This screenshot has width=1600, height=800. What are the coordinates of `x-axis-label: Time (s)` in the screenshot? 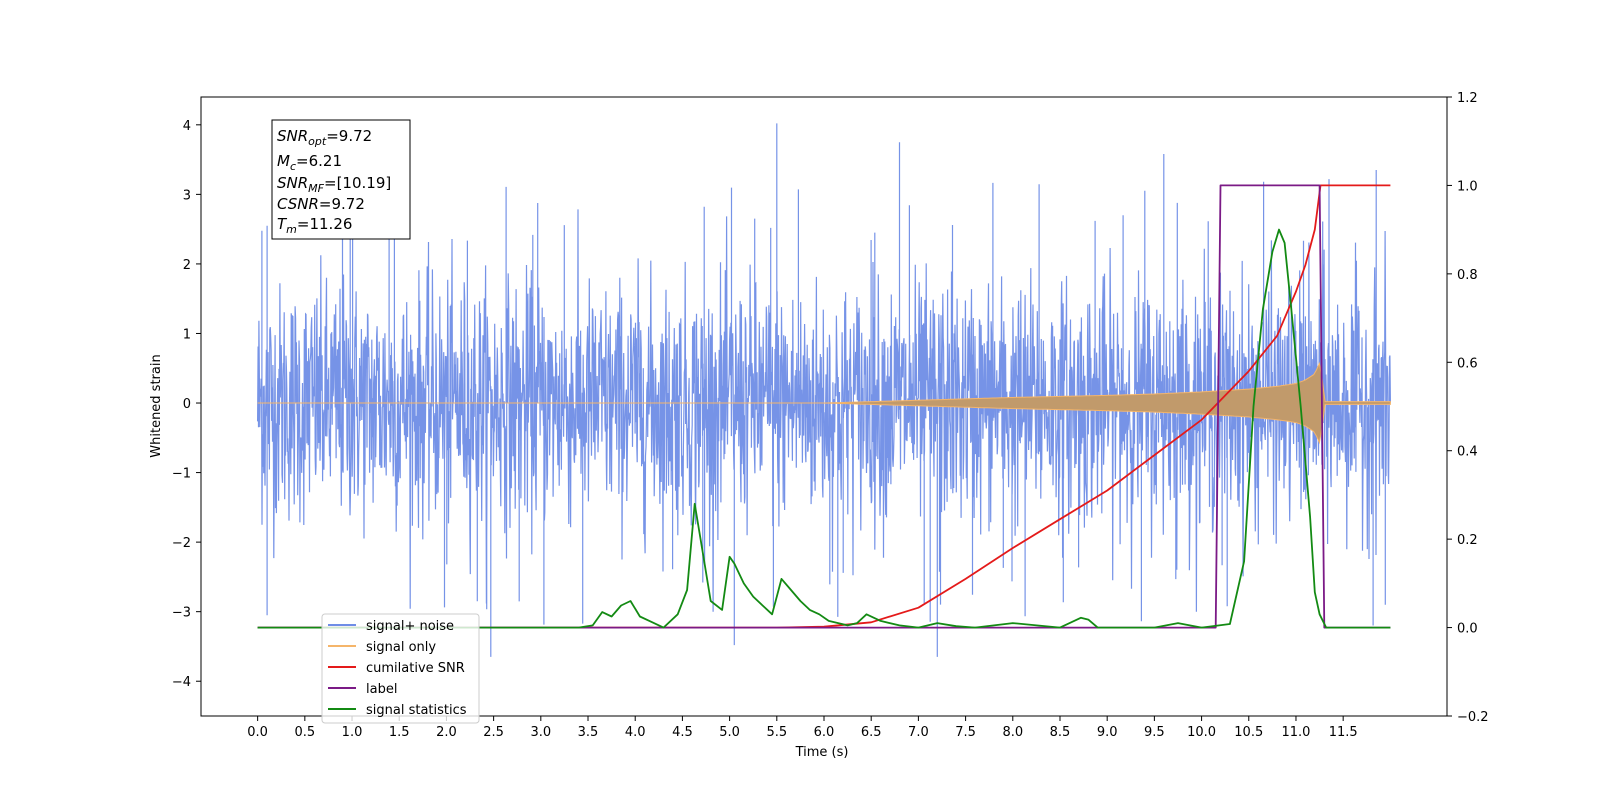 It's located at (822, 752).